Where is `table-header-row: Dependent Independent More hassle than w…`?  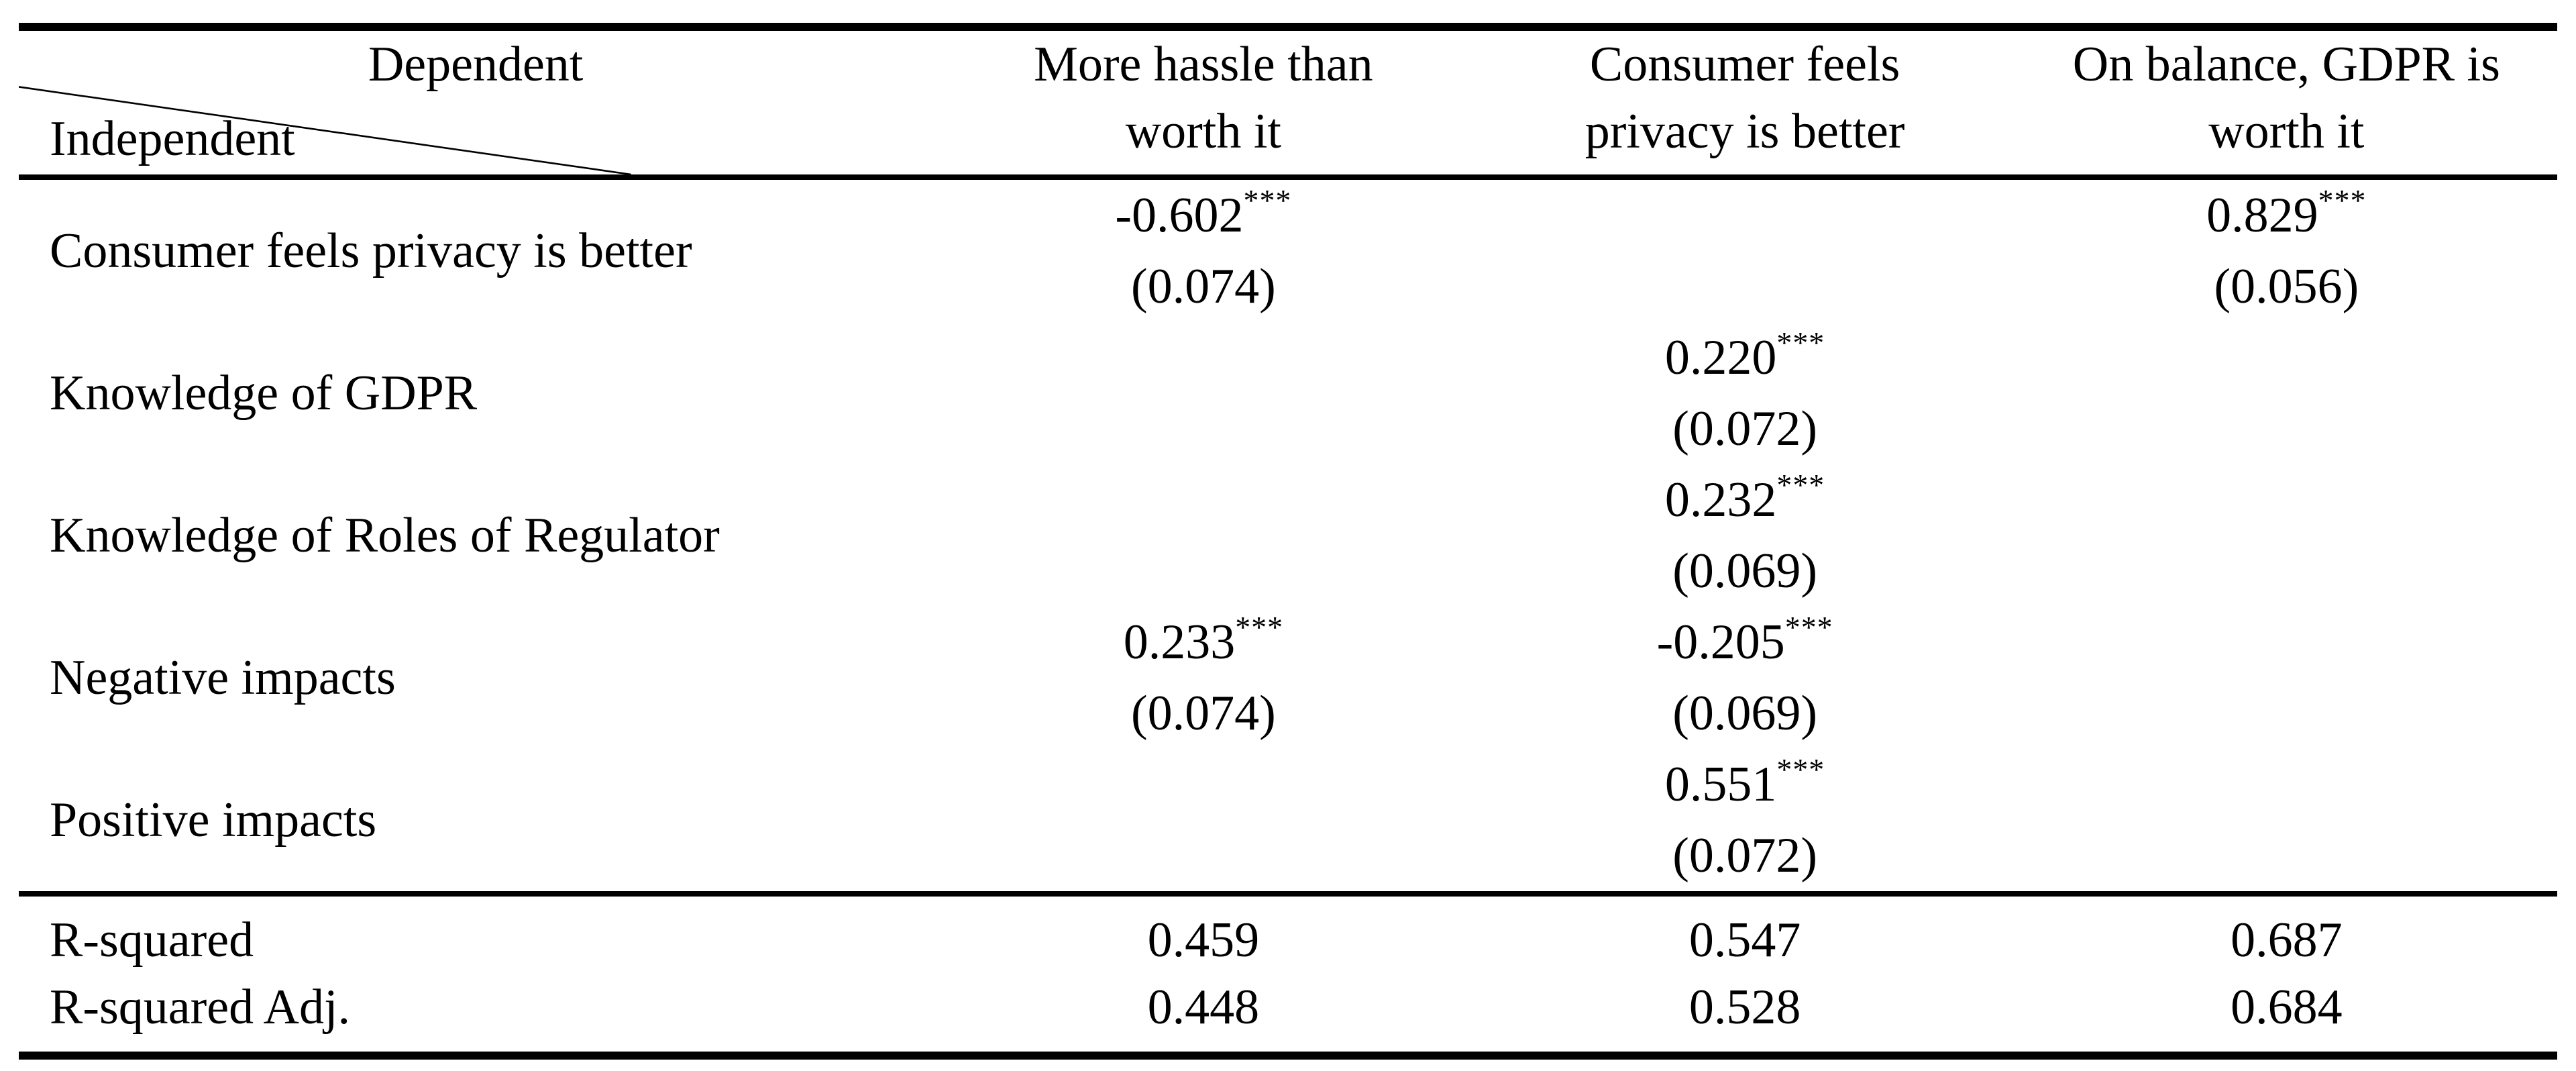
table-header-row: Dependent Independent More hassle than w… is located at coordinates (1288, 102).